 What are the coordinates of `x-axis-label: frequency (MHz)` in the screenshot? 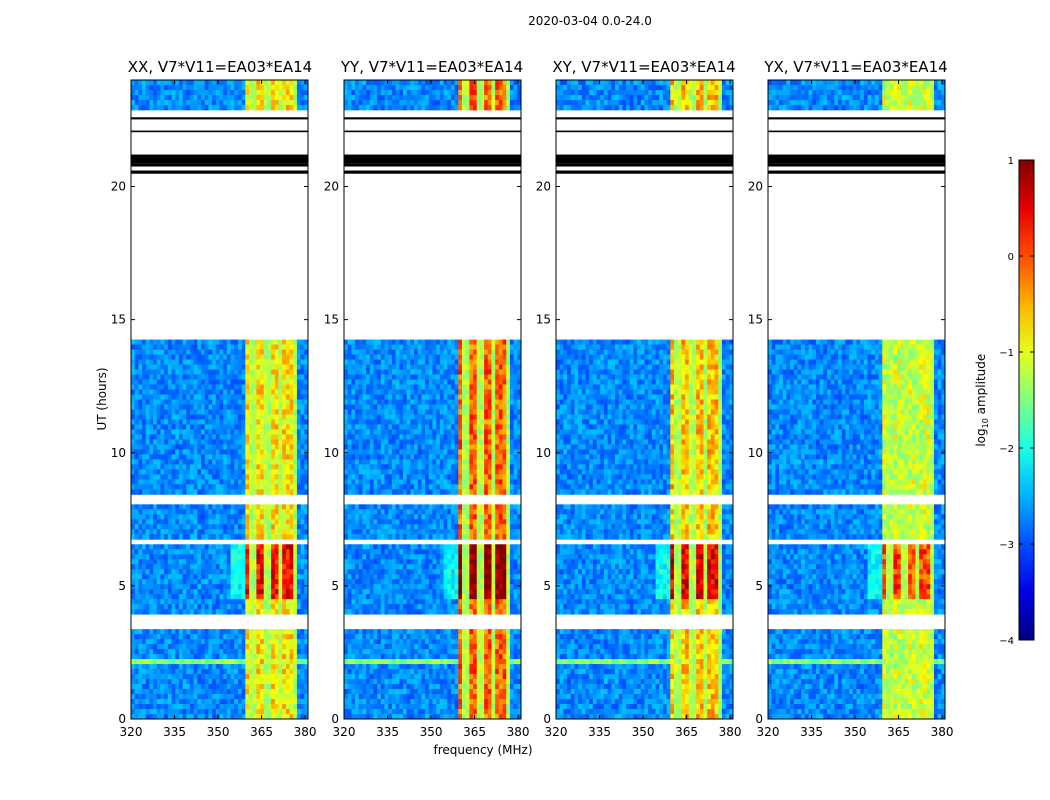 It's located at (483, 750).